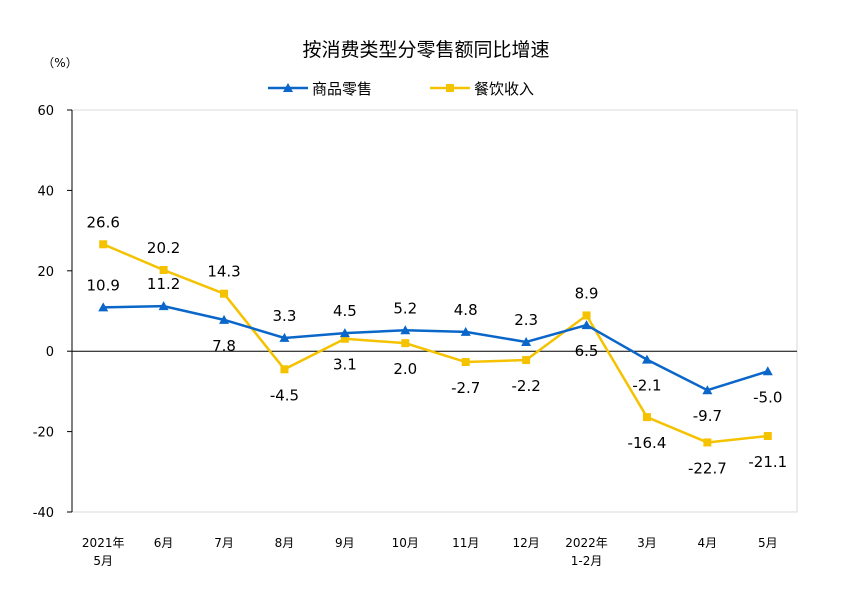 The width and height of the screenshot is (861, 607). What do you see at coordinates (586, 552) in the screenshot?
I see `x-tick-label: 2022年 1-2月` at bounding box center [586, 552].